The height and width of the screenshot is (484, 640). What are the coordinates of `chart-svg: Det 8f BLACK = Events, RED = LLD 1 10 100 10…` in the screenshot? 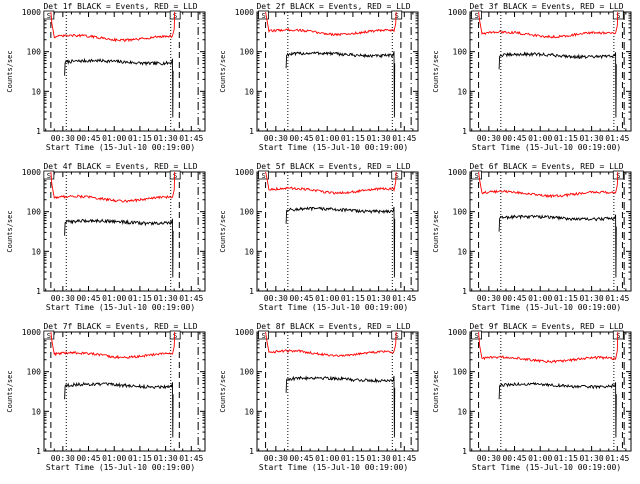 It's located at (319, 397).